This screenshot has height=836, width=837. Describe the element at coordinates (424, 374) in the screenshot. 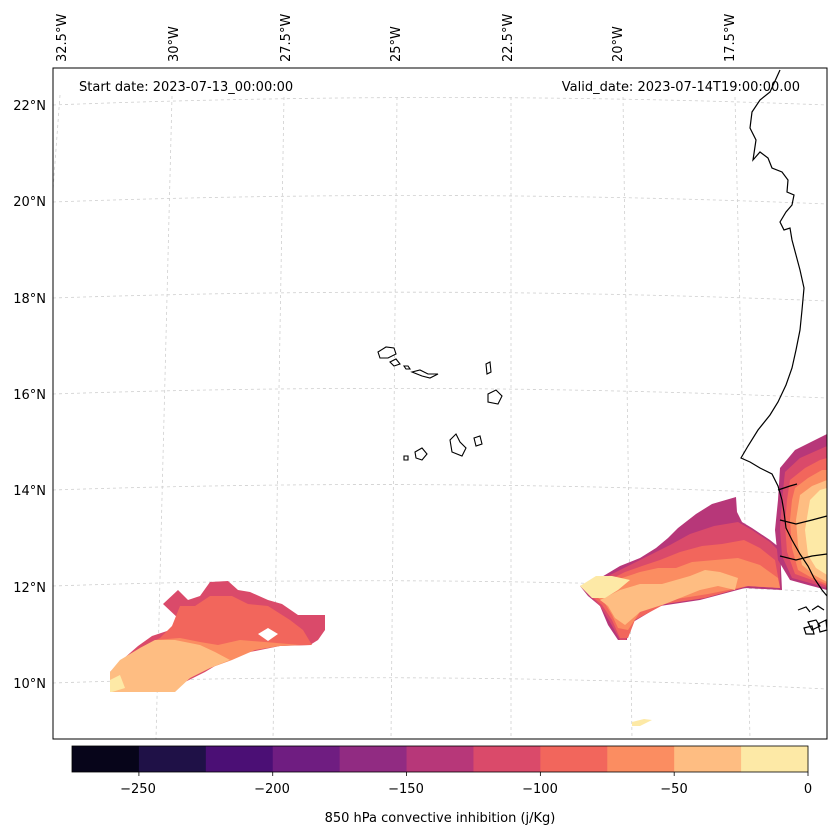

I see `island-sao-nicolau` at that location.